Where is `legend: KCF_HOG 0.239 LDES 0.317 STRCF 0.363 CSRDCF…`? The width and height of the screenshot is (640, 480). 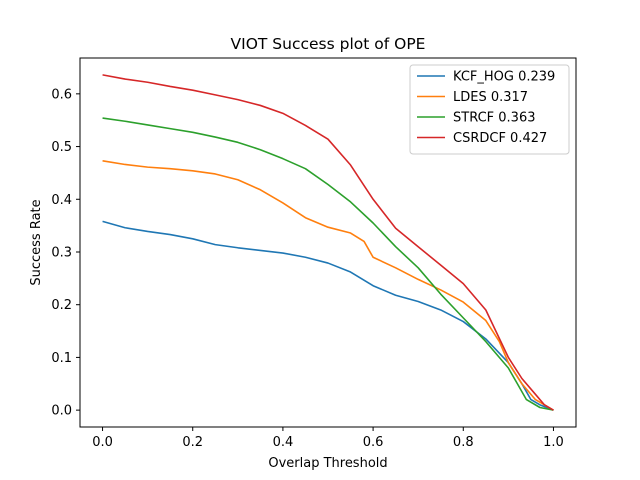 legend: KCF_HOG 0.239 LDES 0.317 STRCF 0.363 CSRDCF… is located at coordinates (489, 109).